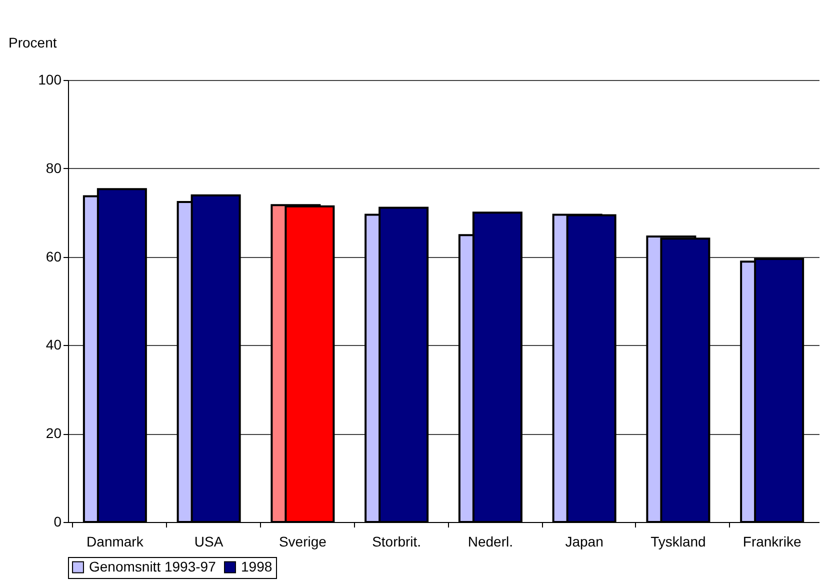 Image resolution: width=823 pixels, height=585 pixels. I want to click on y-axis-title: Procent, so click(32, 42).